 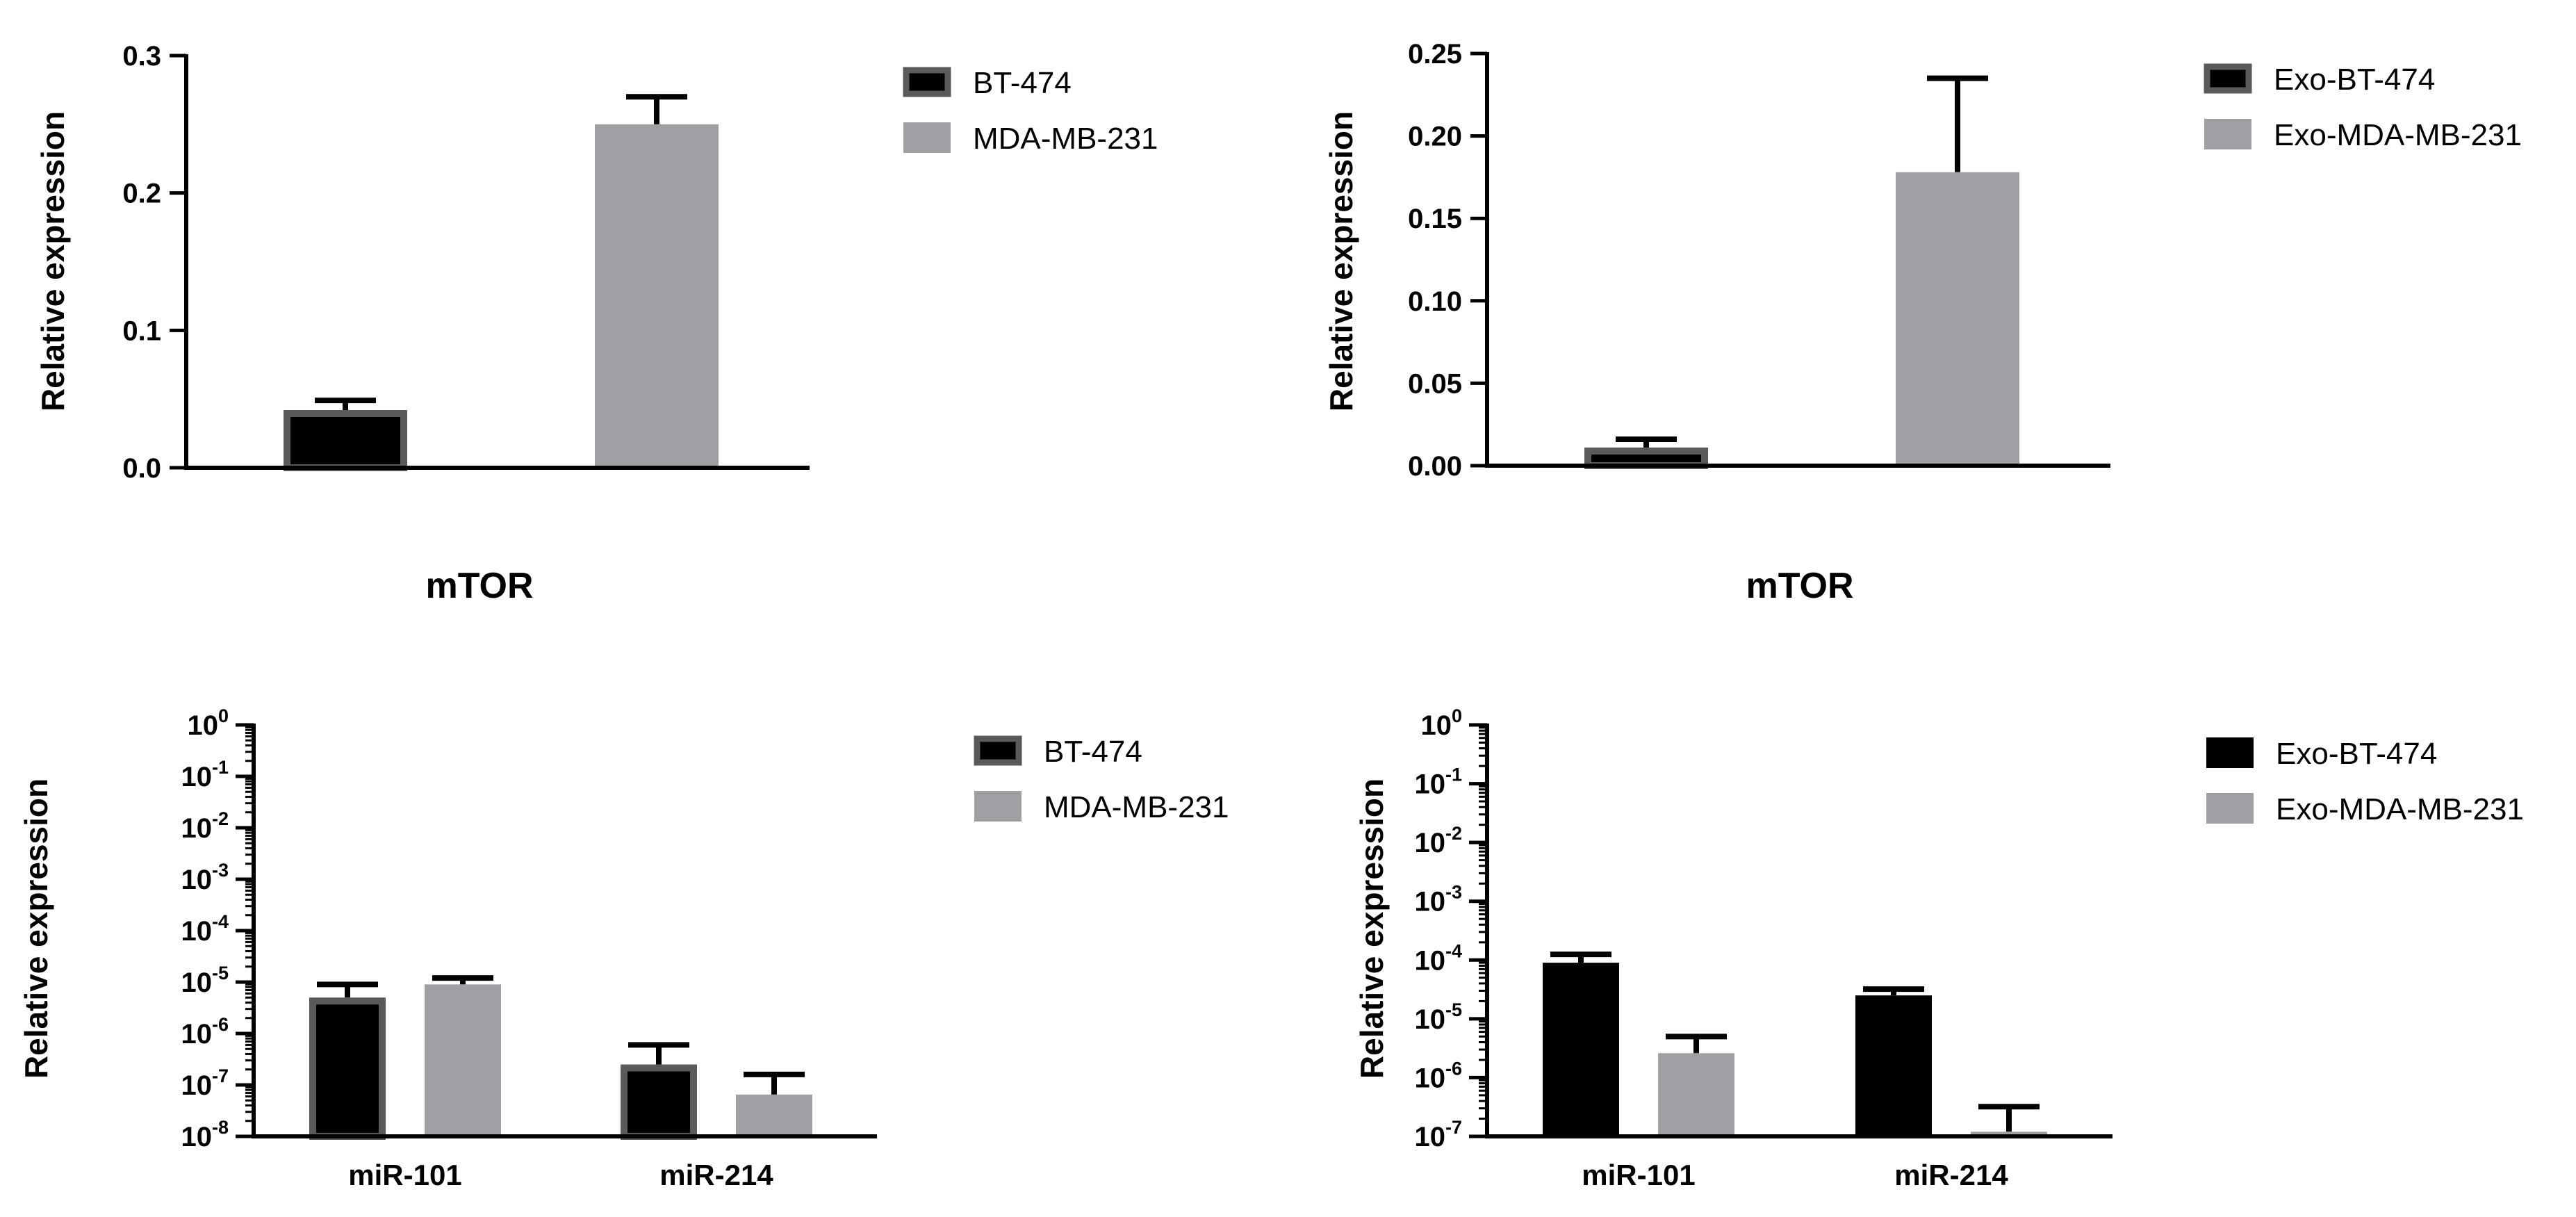 I want to click on y-tick-label: 0.2, so click(x=141, y=194).